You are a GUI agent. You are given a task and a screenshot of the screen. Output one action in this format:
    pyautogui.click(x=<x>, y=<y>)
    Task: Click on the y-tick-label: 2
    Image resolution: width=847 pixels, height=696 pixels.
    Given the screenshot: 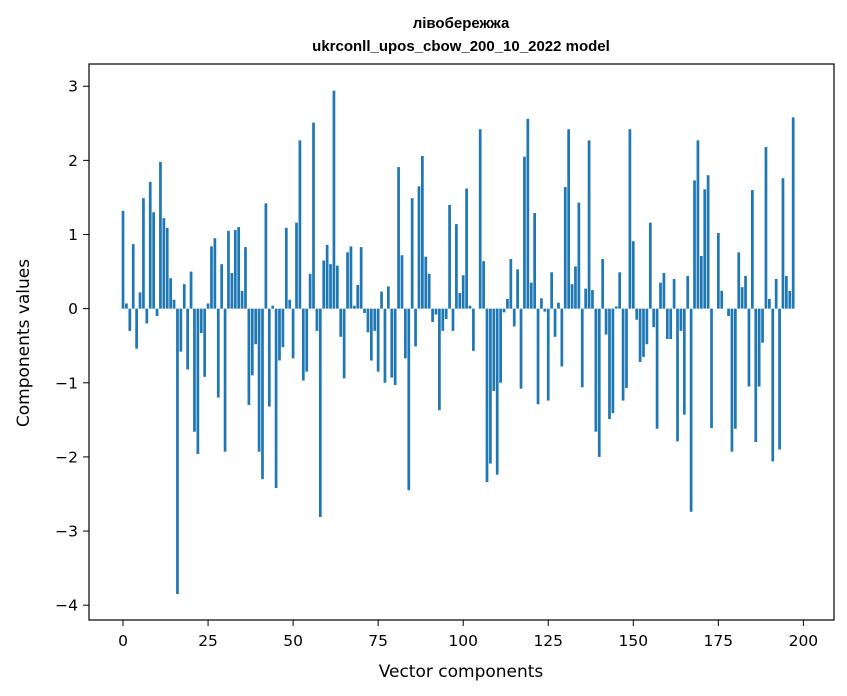 What is the action you would take?
    pyautogui.click(x=73, y=161)
    